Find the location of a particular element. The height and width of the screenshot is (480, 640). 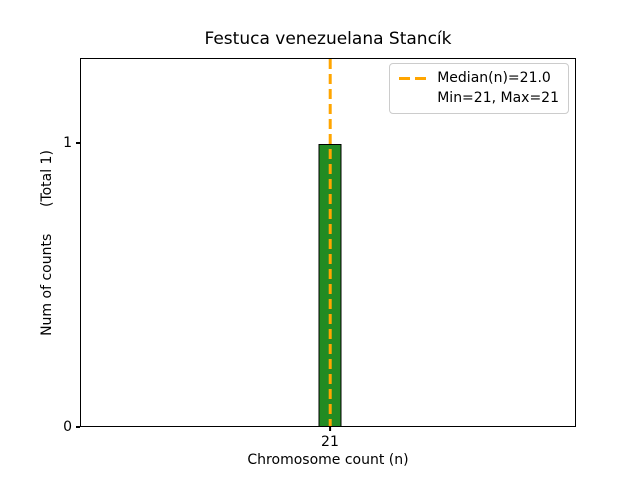

x-tick-21: 21 is located at coordinates (330, 438).